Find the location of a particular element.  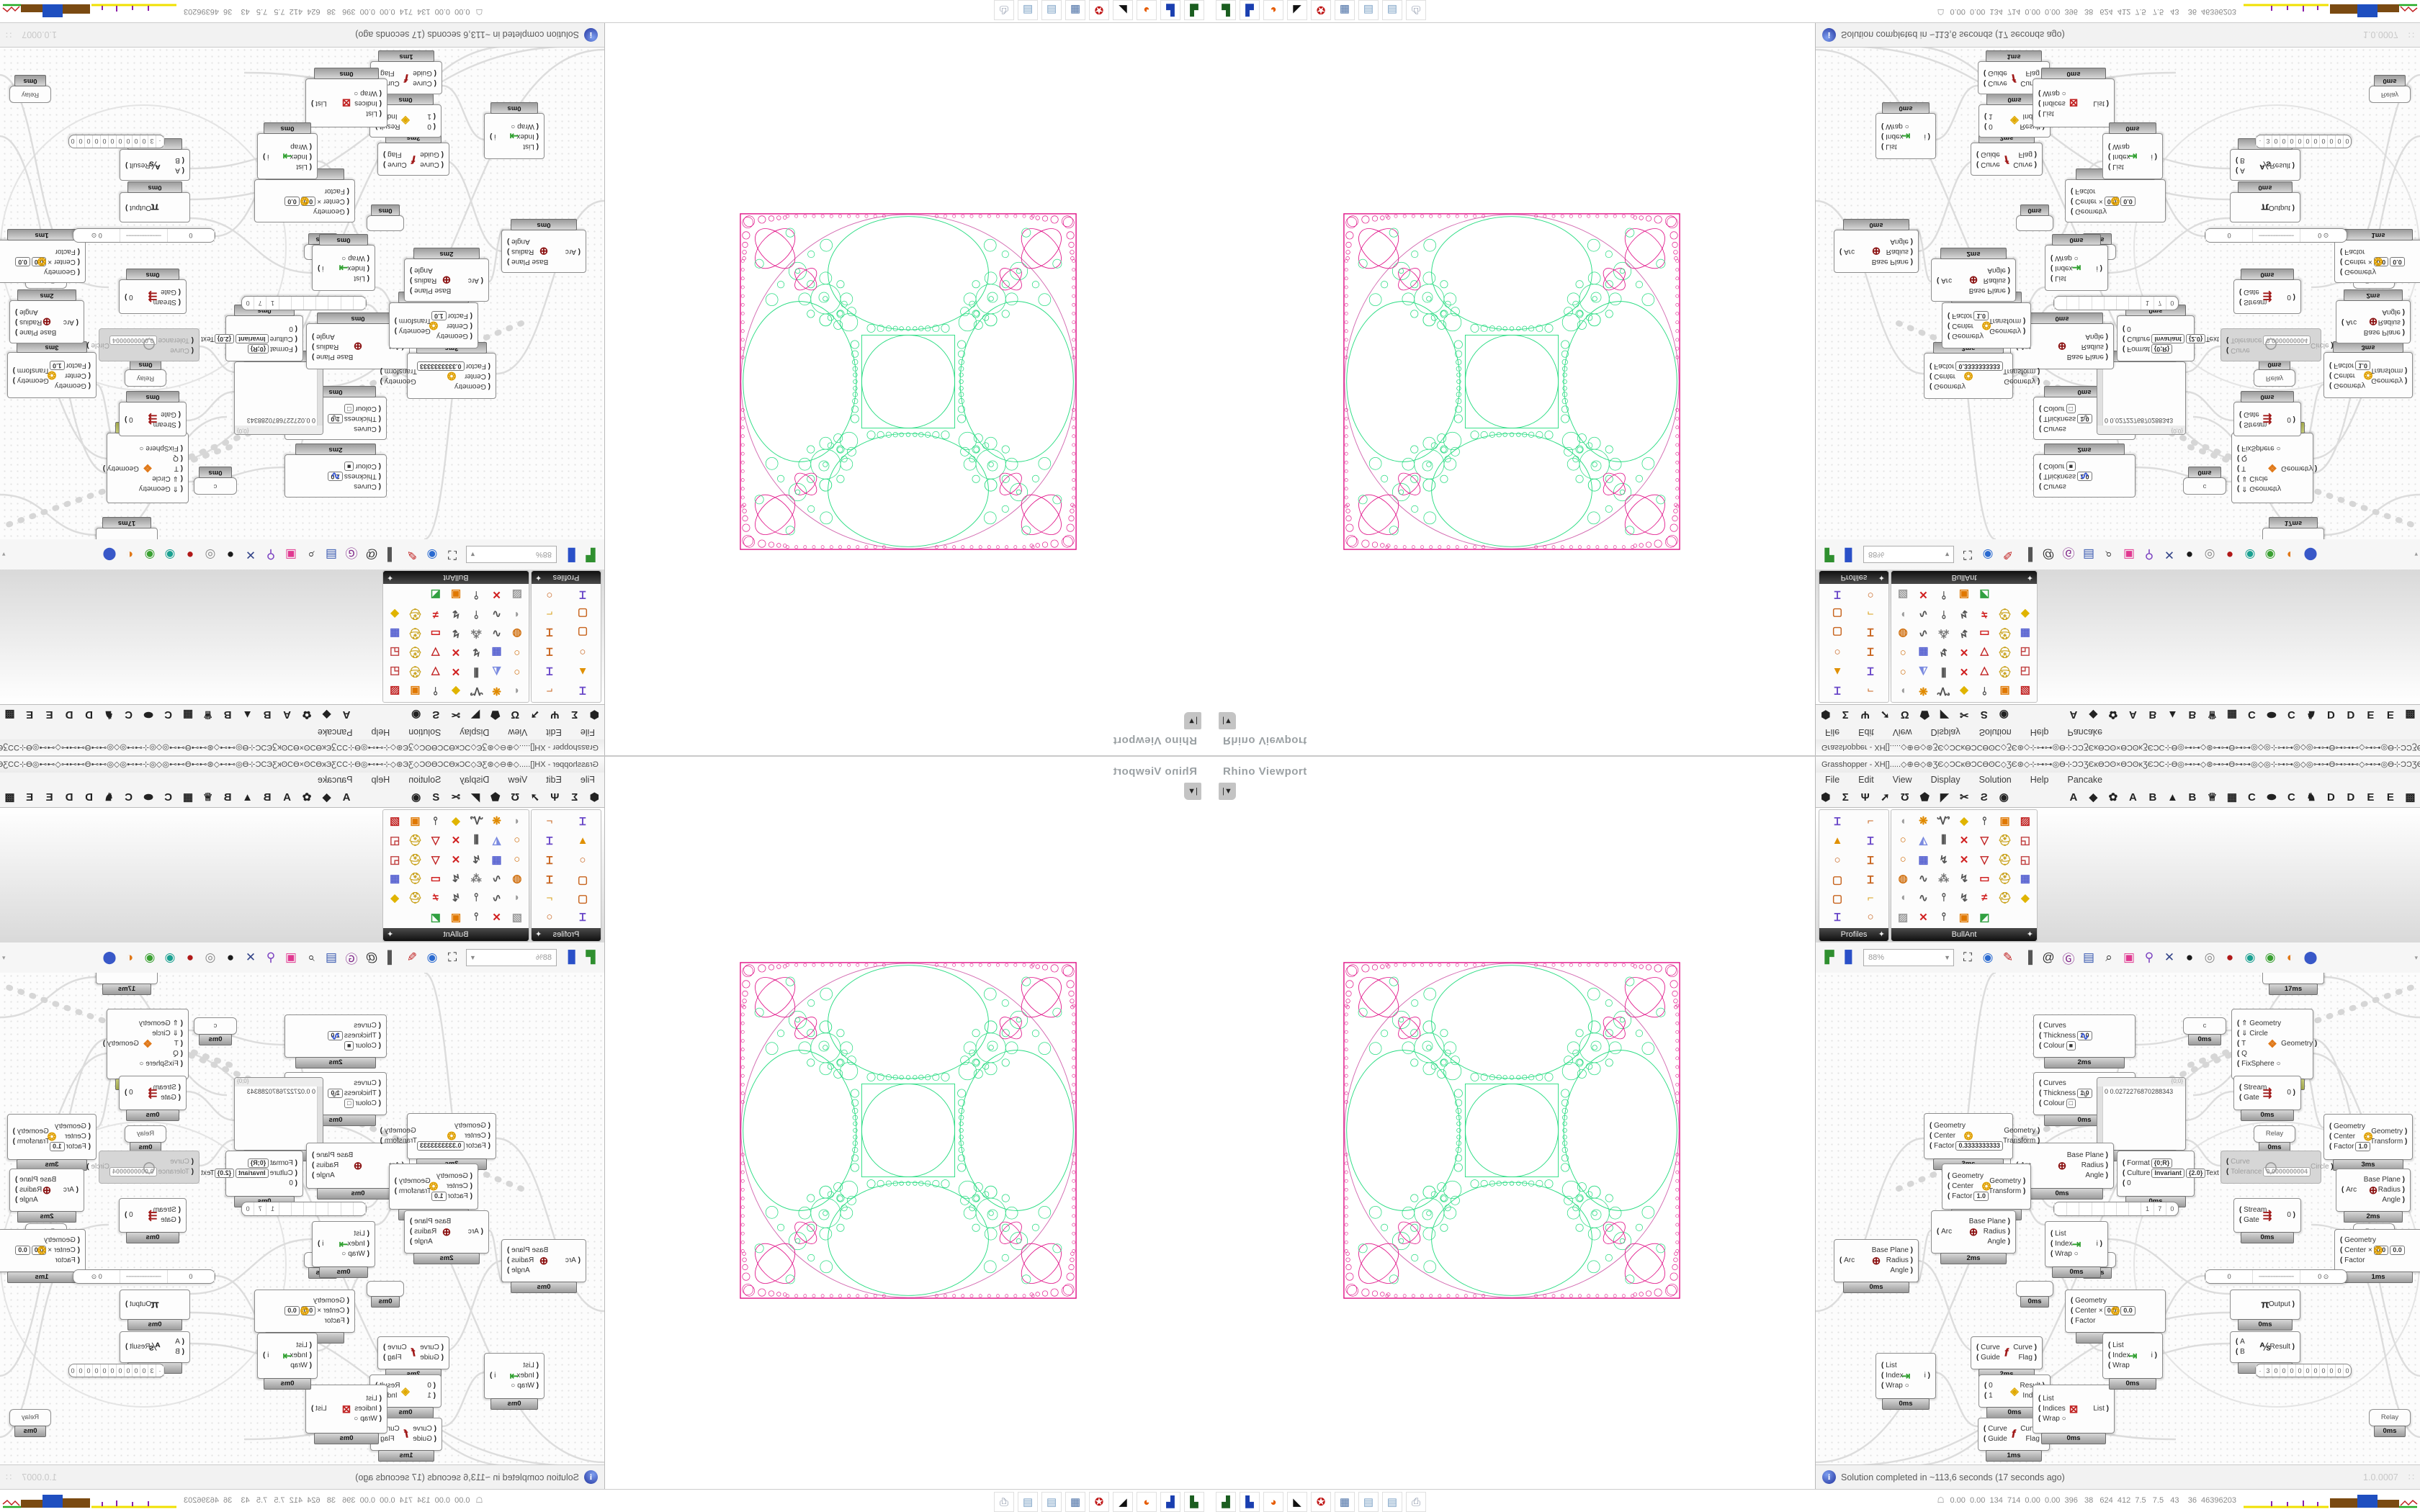

slider-cell: 0 ⊙ is located at coordinates (2323, 1276).